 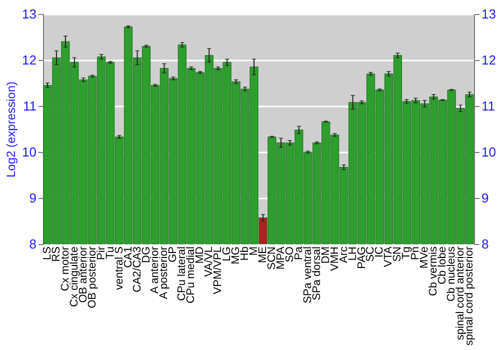 What do you see at coordinates (29, 152) in the screenshot?
I see `y-tick-label: 10` at bounding box center [29, 152].